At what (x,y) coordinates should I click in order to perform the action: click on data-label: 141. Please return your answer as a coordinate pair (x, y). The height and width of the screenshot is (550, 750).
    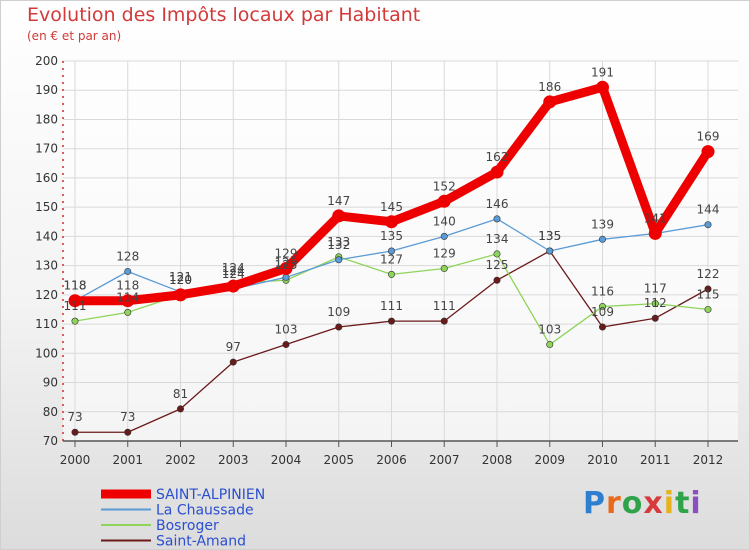
    Looking at the image, I should click on (655, 218).